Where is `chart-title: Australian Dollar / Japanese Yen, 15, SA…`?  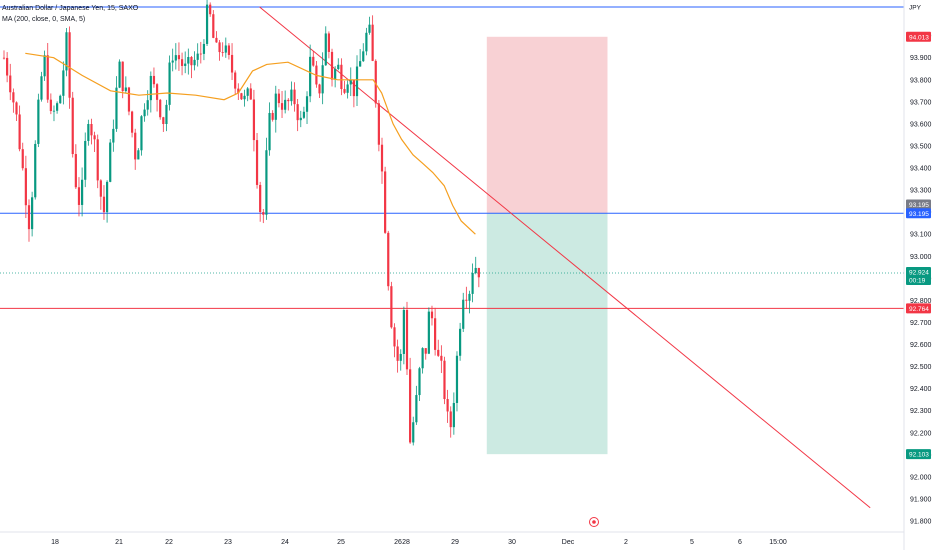
chart-title: Australian Dollar / Japanese Yen, 15, SA… is located at coordinates (70, 8).